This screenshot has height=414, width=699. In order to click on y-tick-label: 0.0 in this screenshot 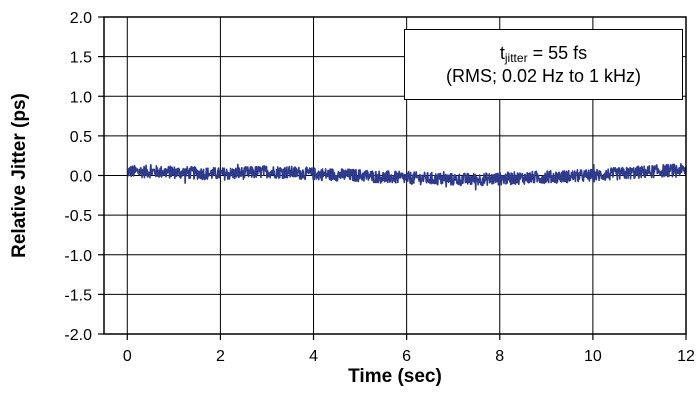, I will do `click(81, 177)`.